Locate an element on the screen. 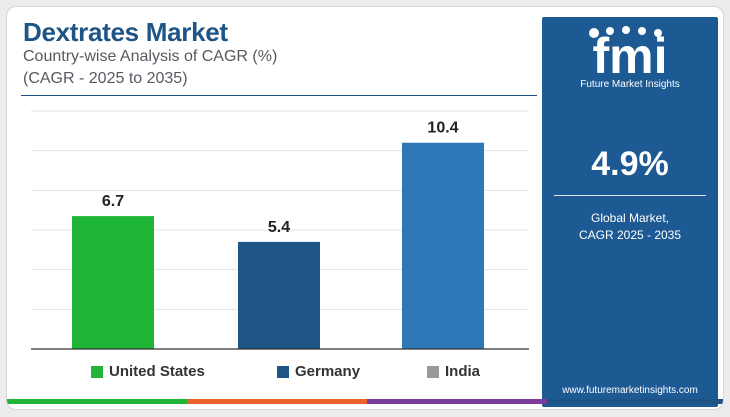 This screenshot has height=417, width=730. page-title: Dextrates Market is located at coordinates (125, 32).